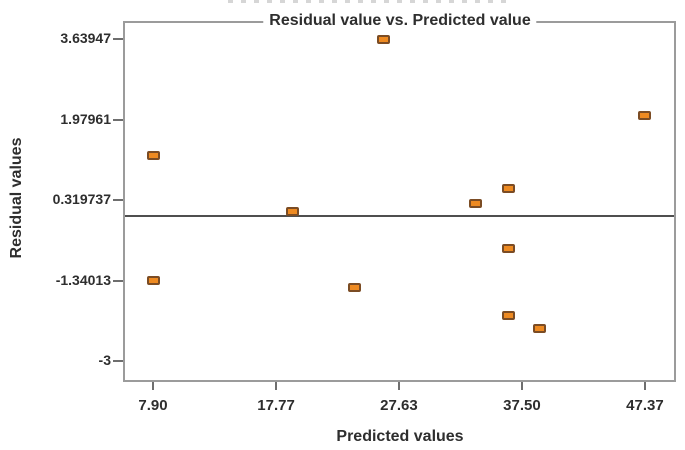  I want to click on x-axis-tick-label: 37.50, so click(522, 405).